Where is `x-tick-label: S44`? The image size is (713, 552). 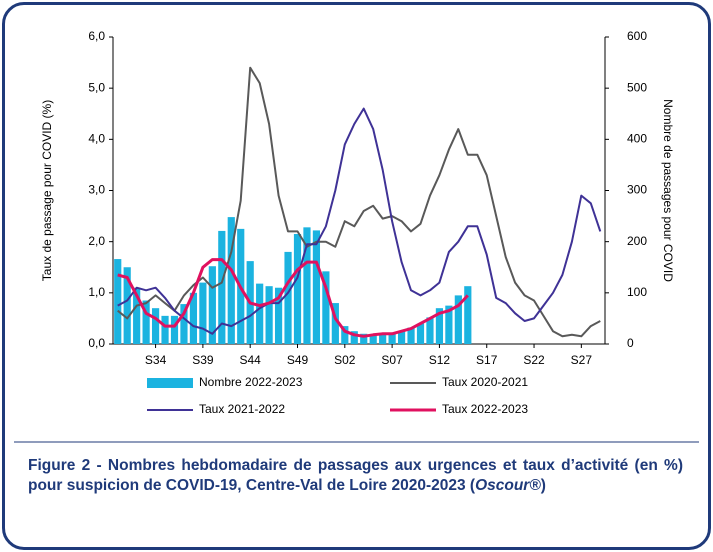 x-tick-label: S44 is located at coordinates (251, 360).